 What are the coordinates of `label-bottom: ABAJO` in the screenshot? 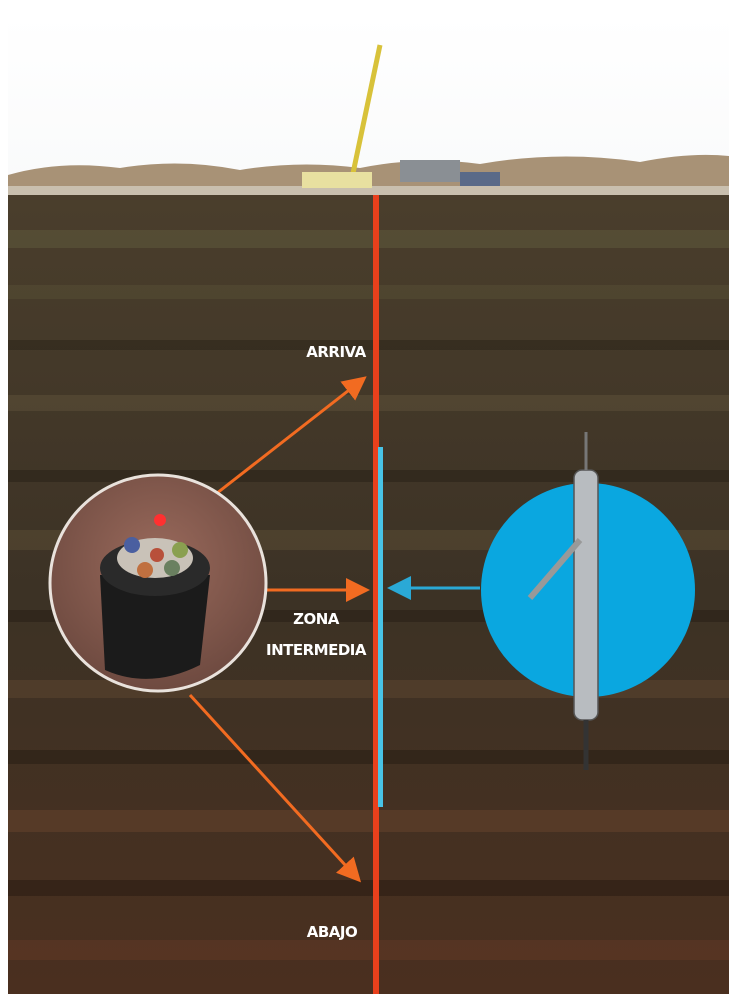 It's located at (332, 932).